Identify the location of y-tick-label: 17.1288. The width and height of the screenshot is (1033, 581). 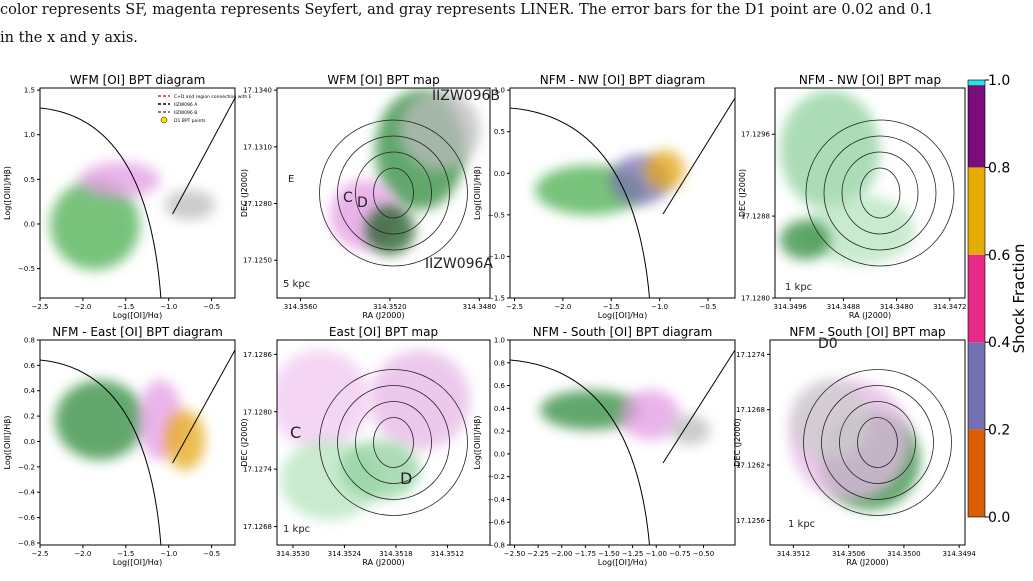
(755, 217).